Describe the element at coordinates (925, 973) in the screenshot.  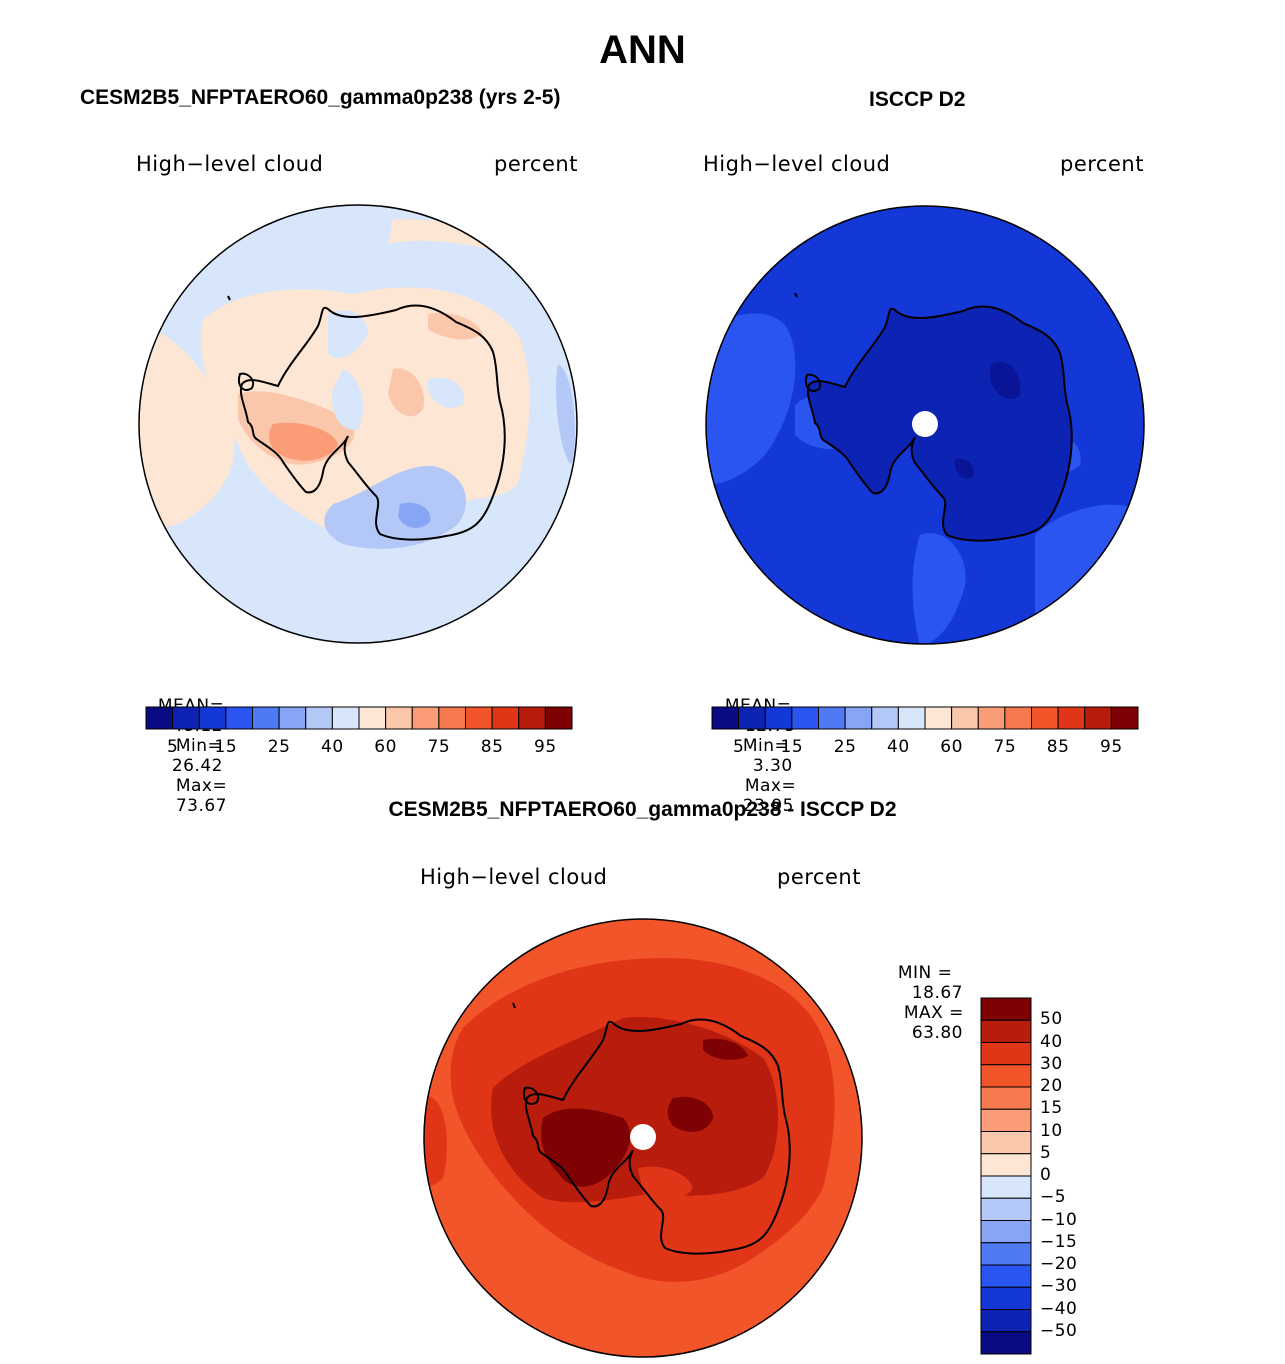
I see `diff-min-label: MIN =` at that location.